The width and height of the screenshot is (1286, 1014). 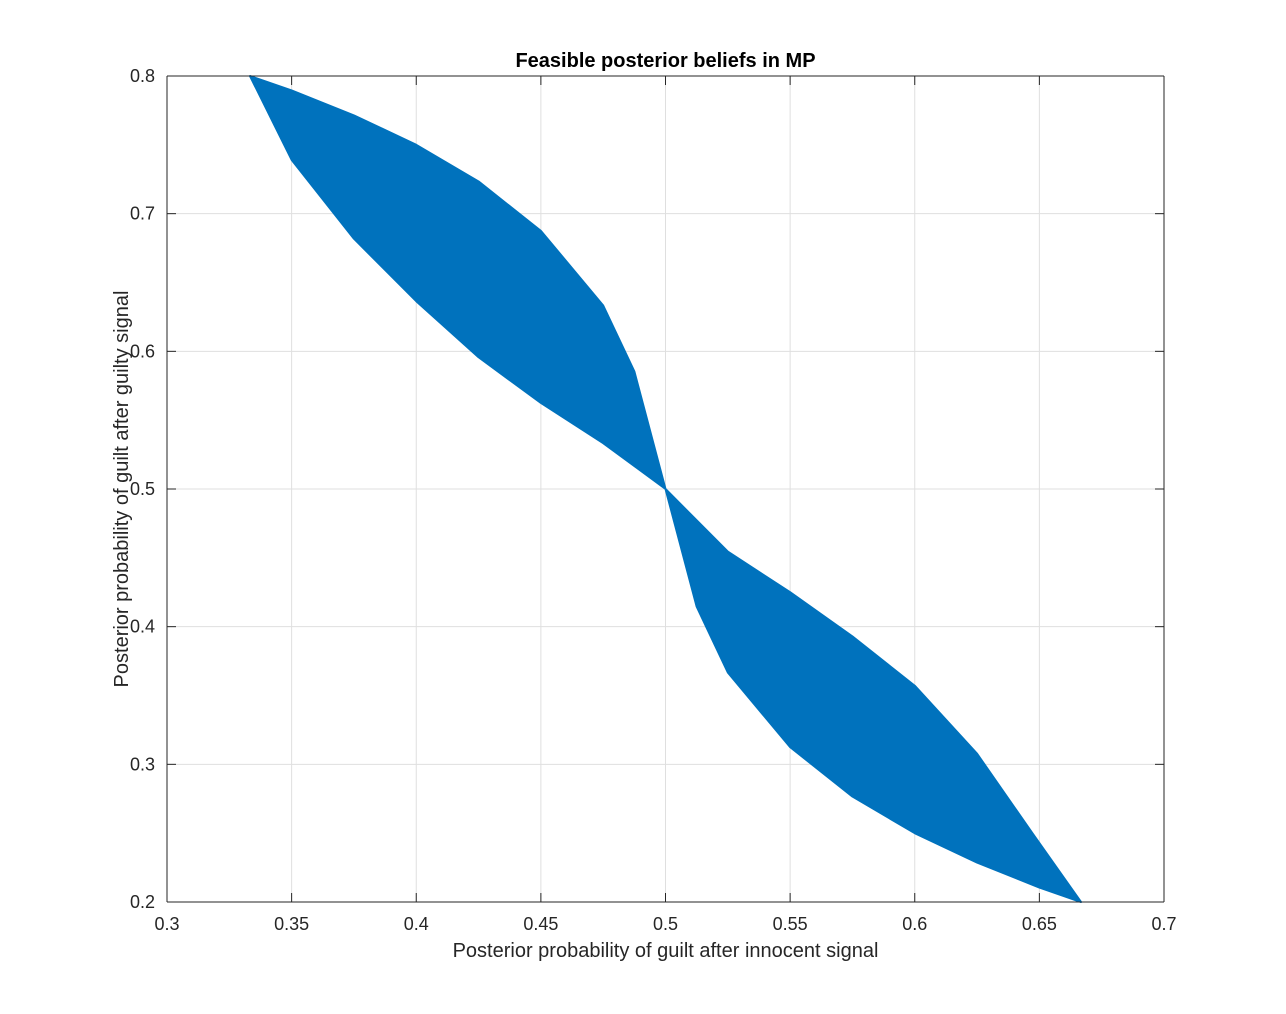 What do you see at coordinates (790, 924) in the screenshot?
I see `x-tick-label-5: 0.55` at bounding box center [790, 924].